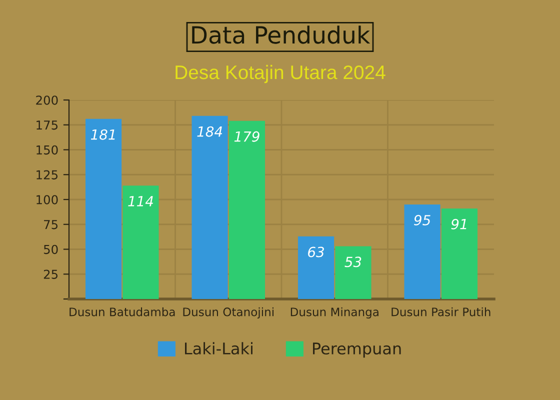 The image size is (560, 400). What do you see at coordinates (51, 274) in the screenshot?
I see `y-tick-label: 25` at bounding box center [51, 274].